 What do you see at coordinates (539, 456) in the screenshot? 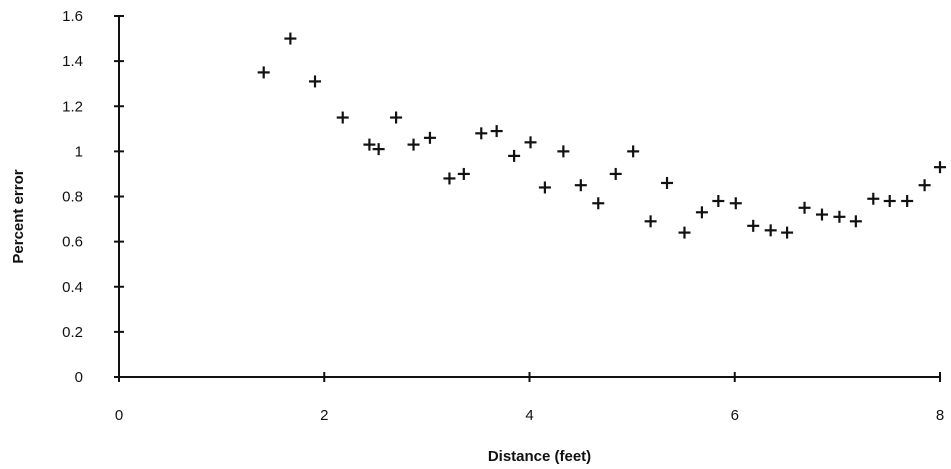
I see `x-axis-title: Distance (feet)` at bounding box center [539, 456].